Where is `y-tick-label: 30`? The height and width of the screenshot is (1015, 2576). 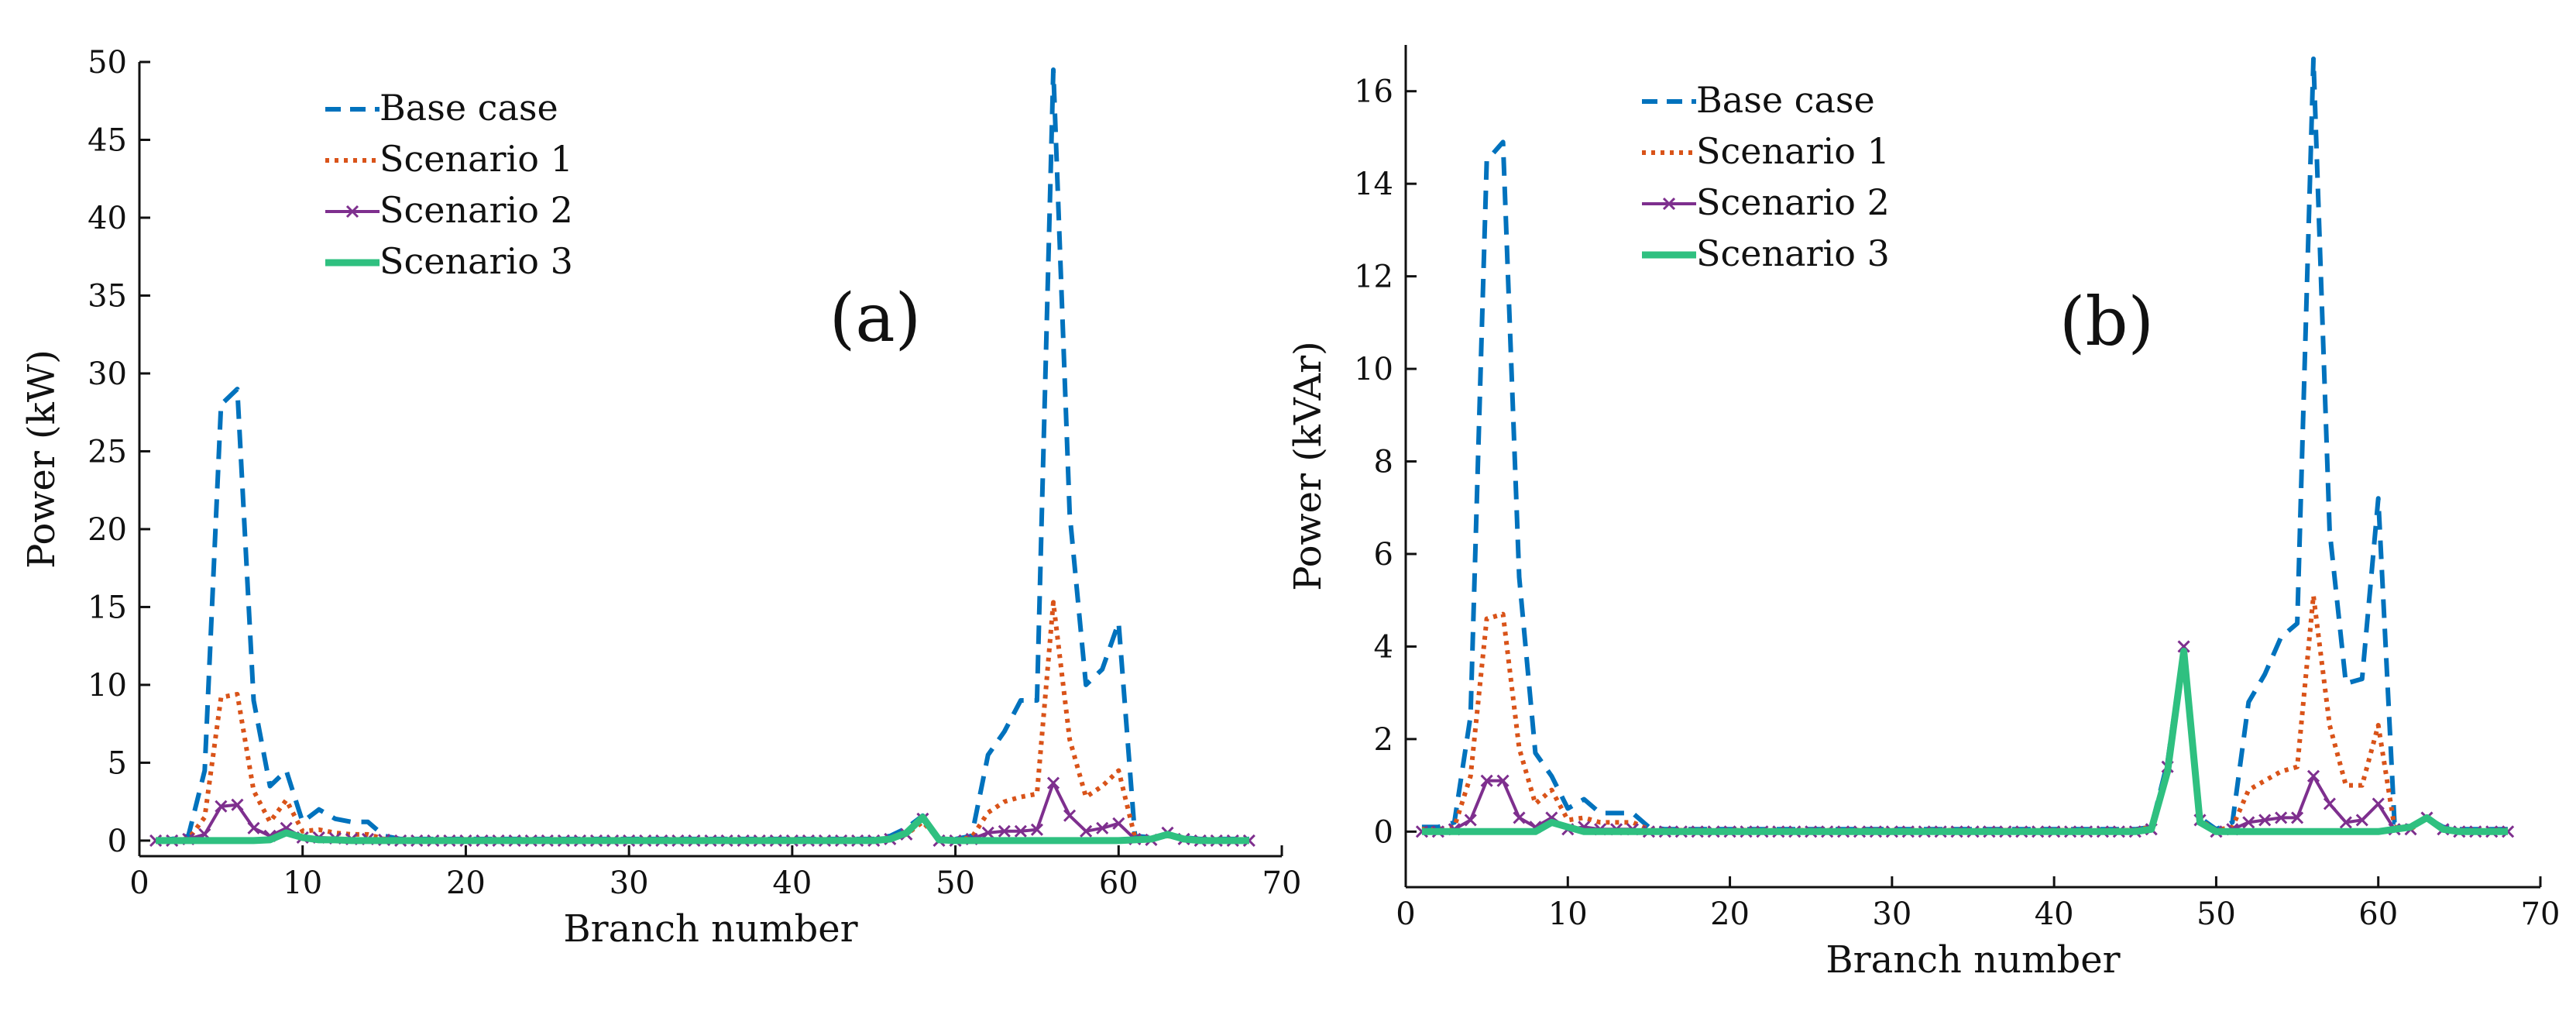 y-tick-label: 30 is located at coordinates (107, 374).